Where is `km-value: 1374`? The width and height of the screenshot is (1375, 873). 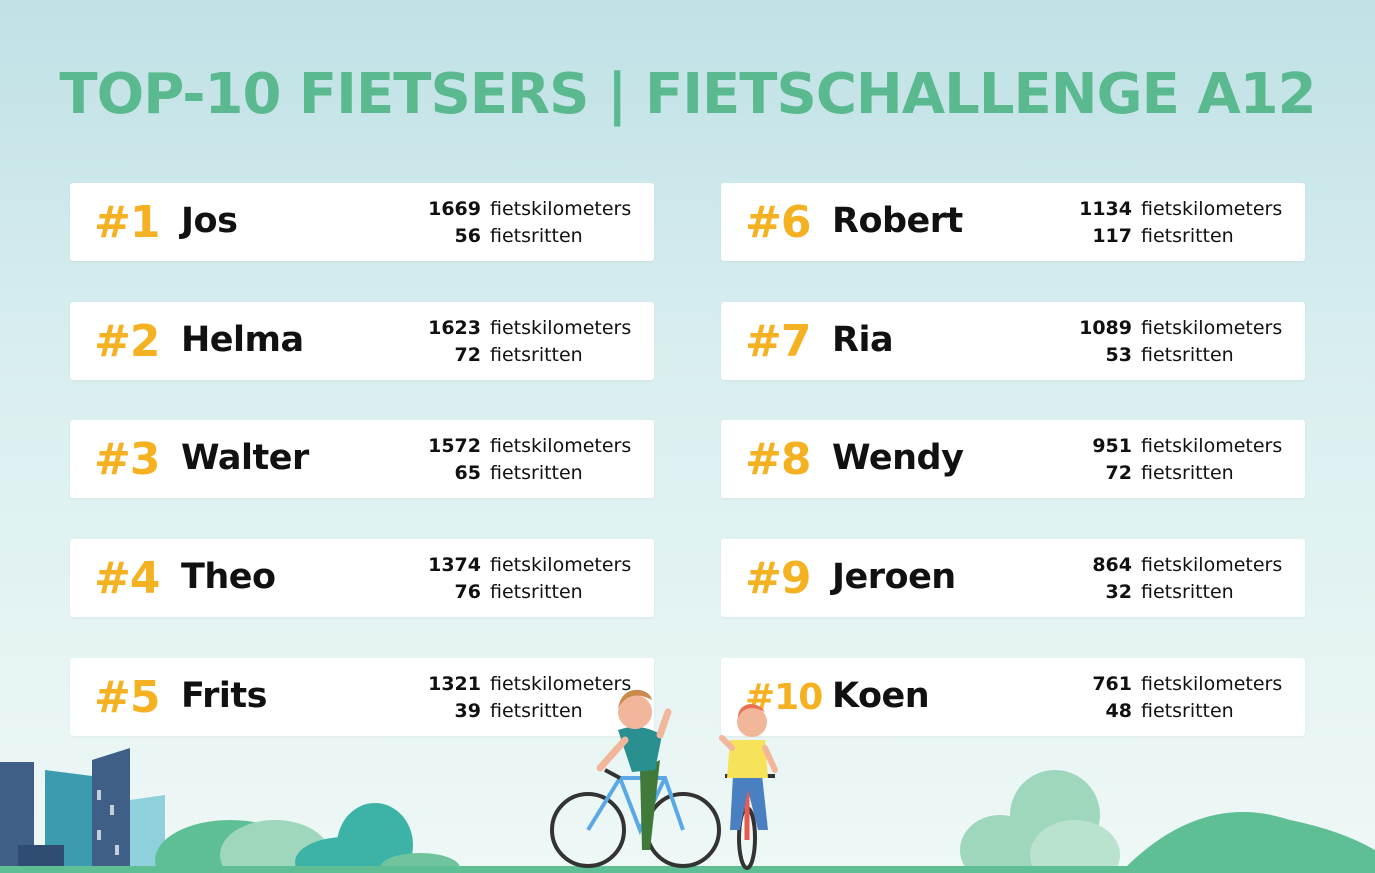
km-value: 1374 is located at coordinates (454, 565).